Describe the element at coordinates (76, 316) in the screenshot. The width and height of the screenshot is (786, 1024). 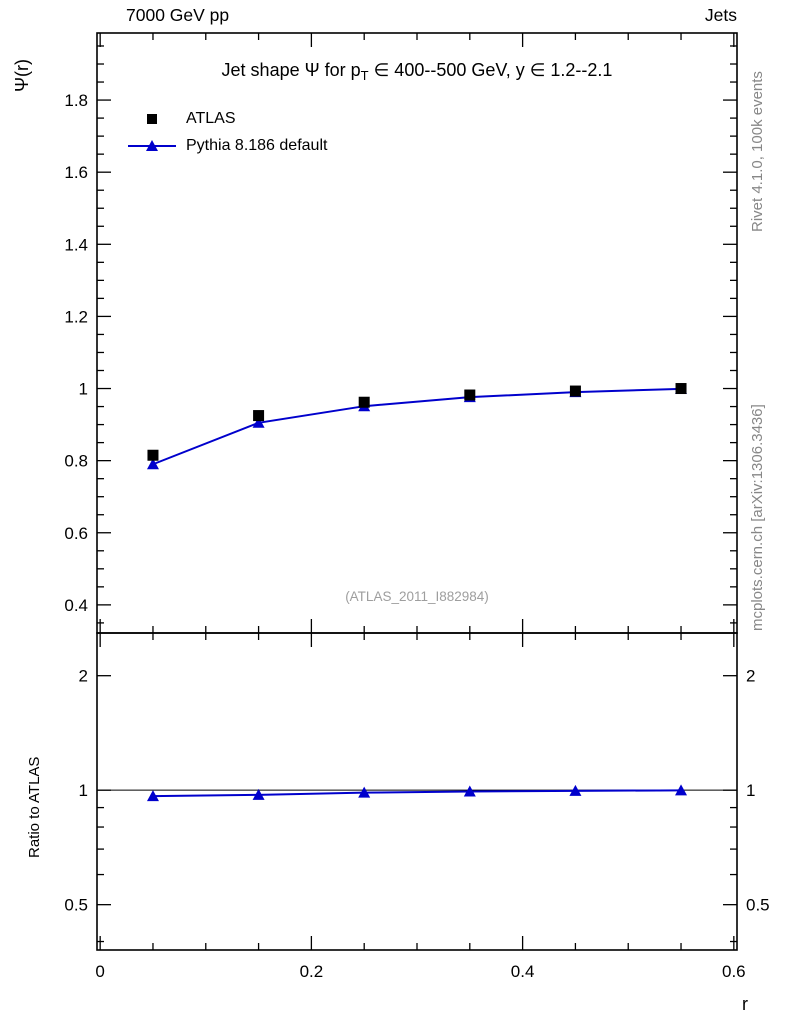
I see `y-tick-label: 1.2` at that location.